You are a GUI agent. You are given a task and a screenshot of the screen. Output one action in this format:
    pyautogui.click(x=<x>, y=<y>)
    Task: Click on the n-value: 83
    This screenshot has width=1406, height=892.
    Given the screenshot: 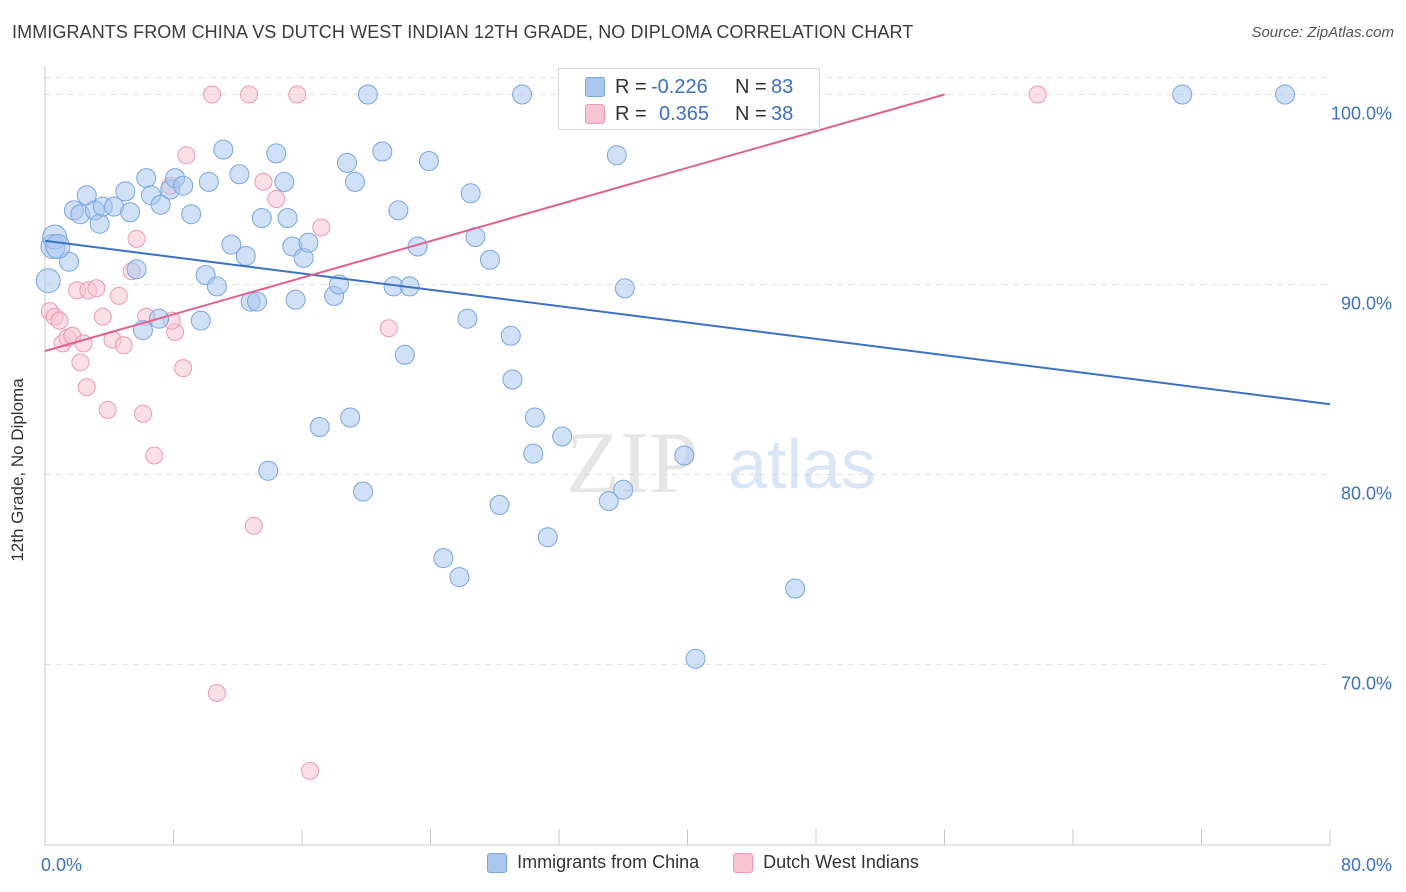 What is the action you would take?
    pyautogui.click(x=782, y=86)
    